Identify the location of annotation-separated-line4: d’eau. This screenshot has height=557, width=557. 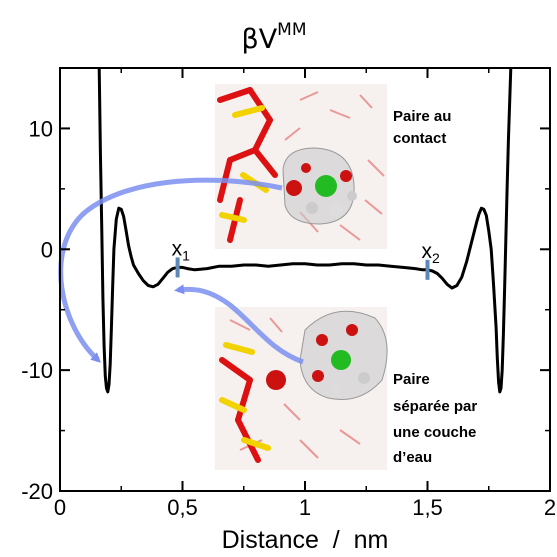
(412, 457).